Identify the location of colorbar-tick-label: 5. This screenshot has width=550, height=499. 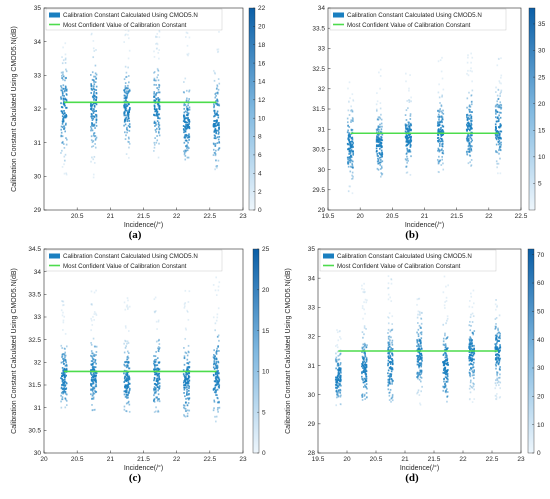
(540, 184).